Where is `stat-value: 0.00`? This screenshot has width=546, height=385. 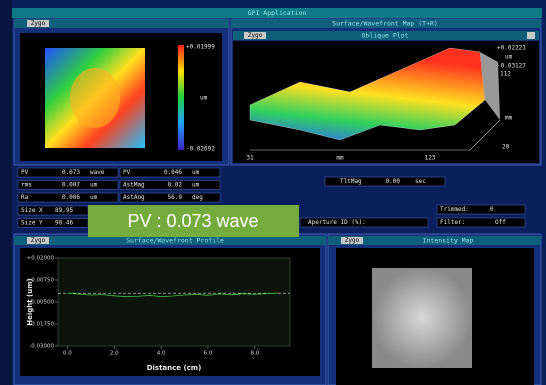 stat-value: 0.00 is located at coordinates (393, 181).